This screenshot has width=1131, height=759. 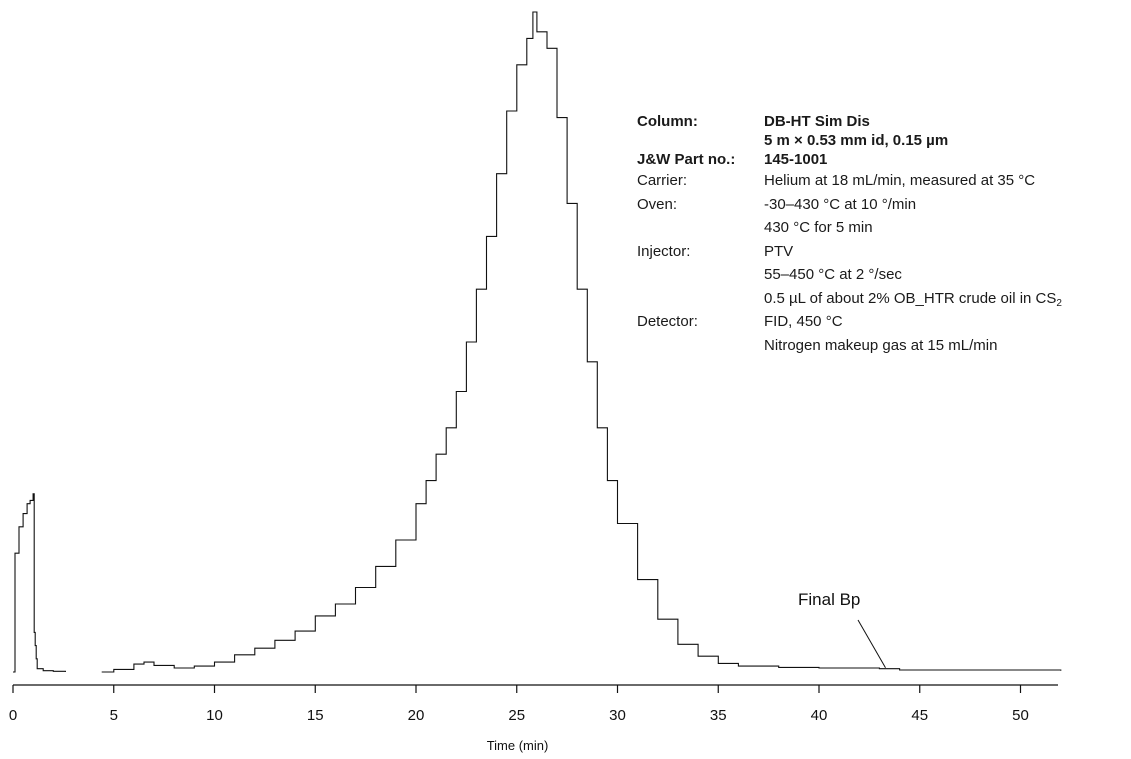 I want to click on condition-label: J&W Part no.:, so click(x=686, y=159).